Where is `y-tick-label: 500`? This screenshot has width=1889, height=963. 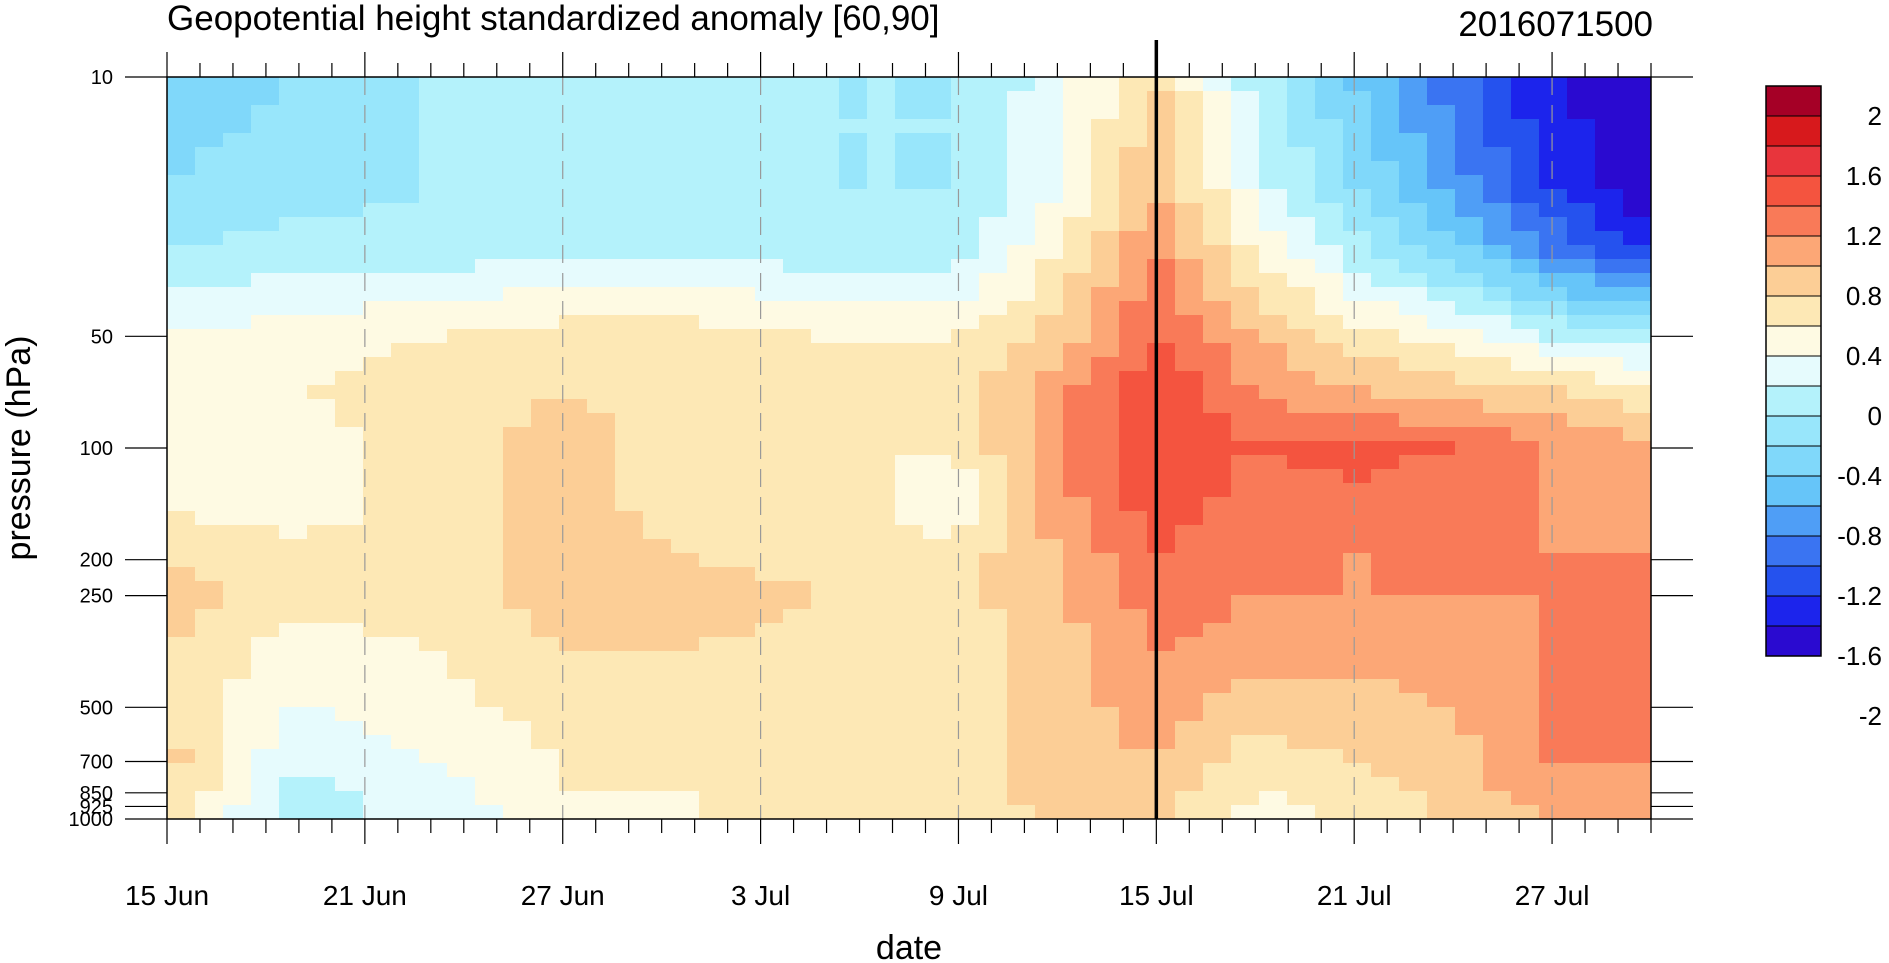
y-tick-label: 500 is located at coordinates (96, 708).